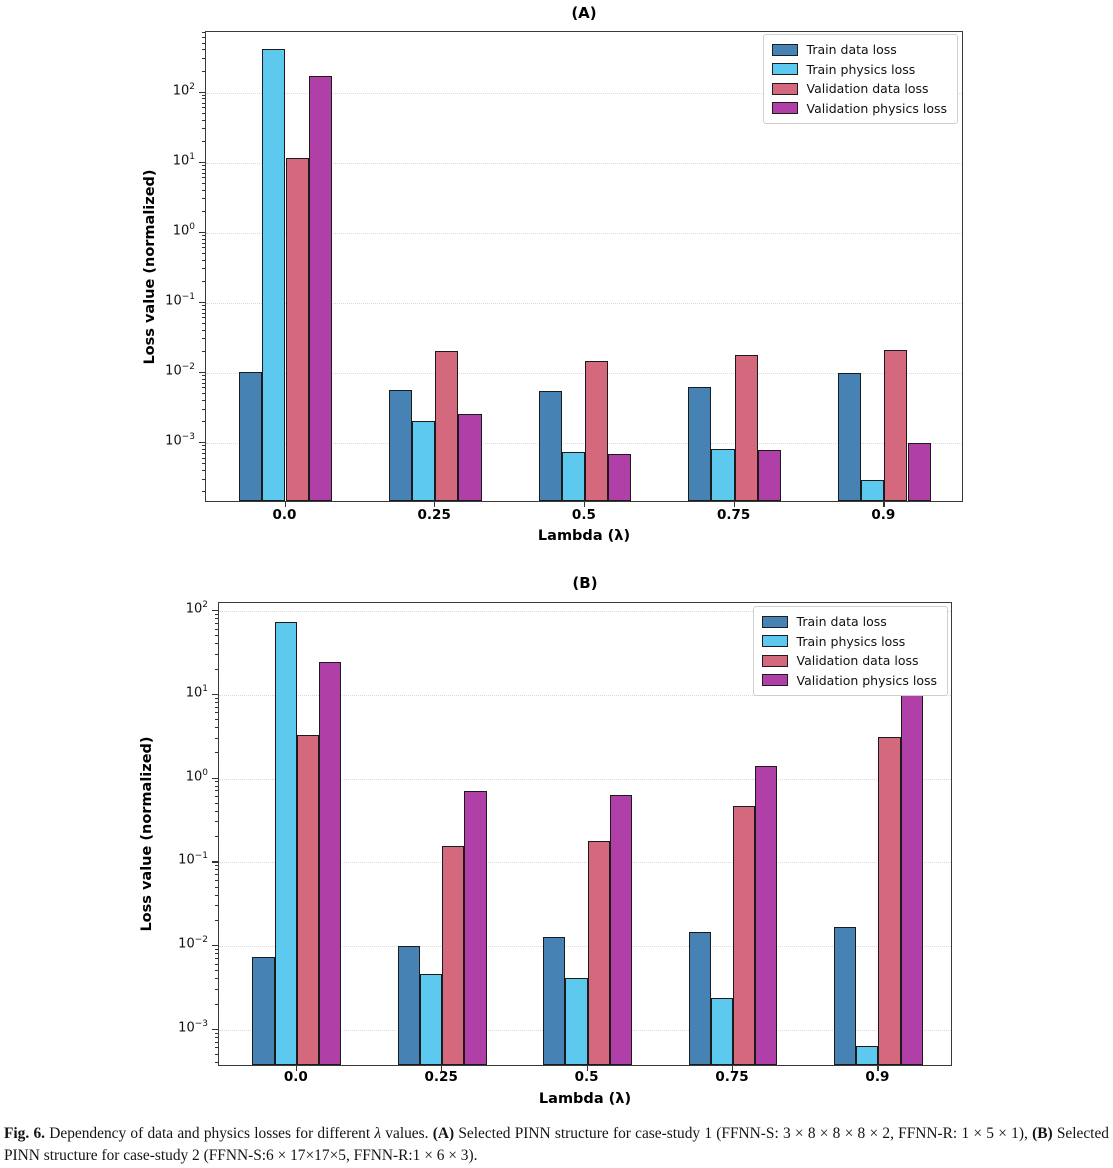 The width and height of the screenshot is (1113, 1168). Describe the element at coordinates (183, 230) in the screenshot. I see `y-tick-label: 10⁰` at that location.